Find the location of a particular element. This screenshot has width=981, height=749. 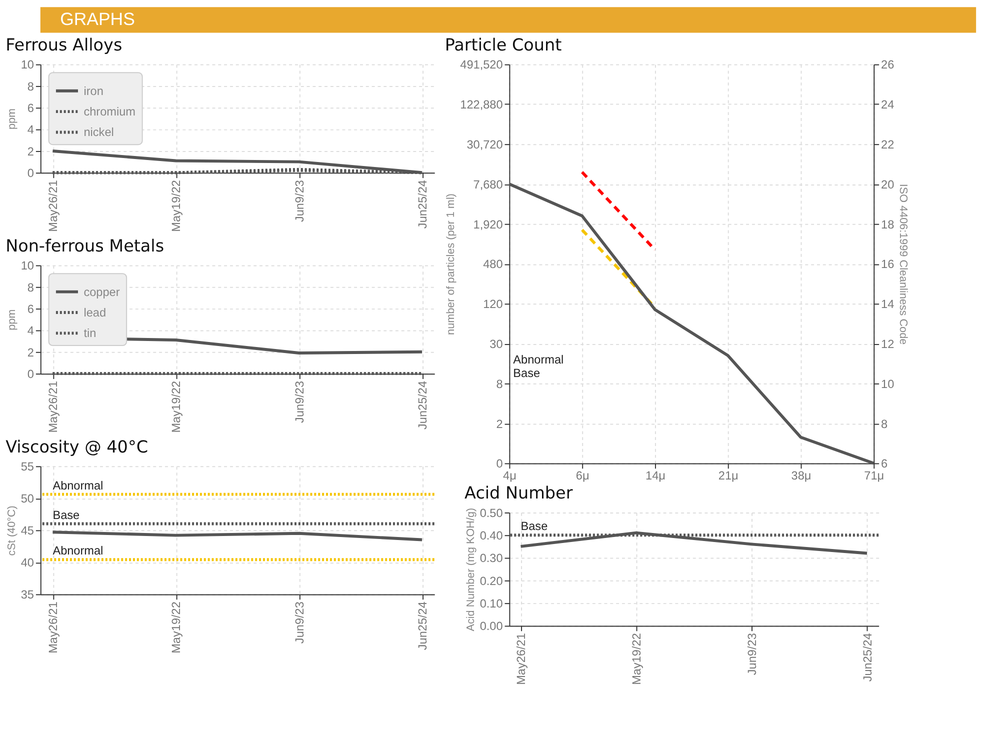

y-tick-label: 30 is located at coordinates (497, 343).